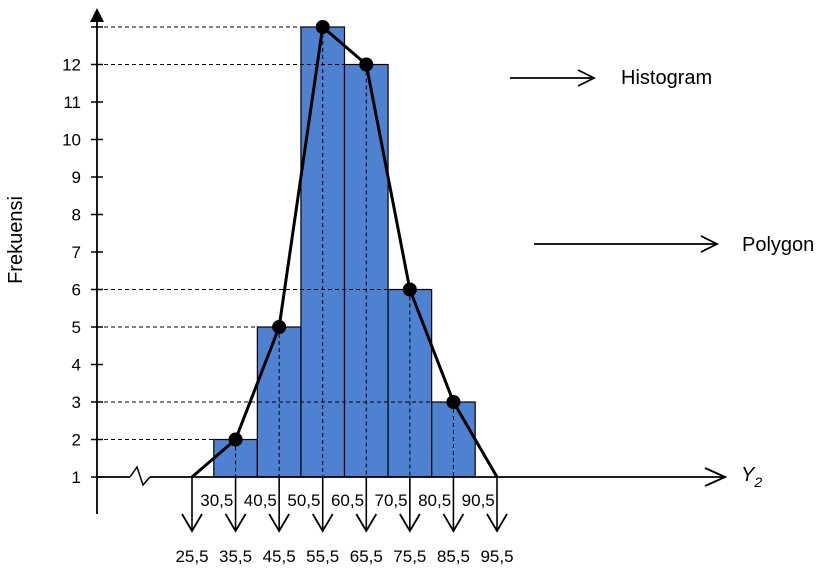  I want to click on y-tick-label-1: 1, so click(76, 477).